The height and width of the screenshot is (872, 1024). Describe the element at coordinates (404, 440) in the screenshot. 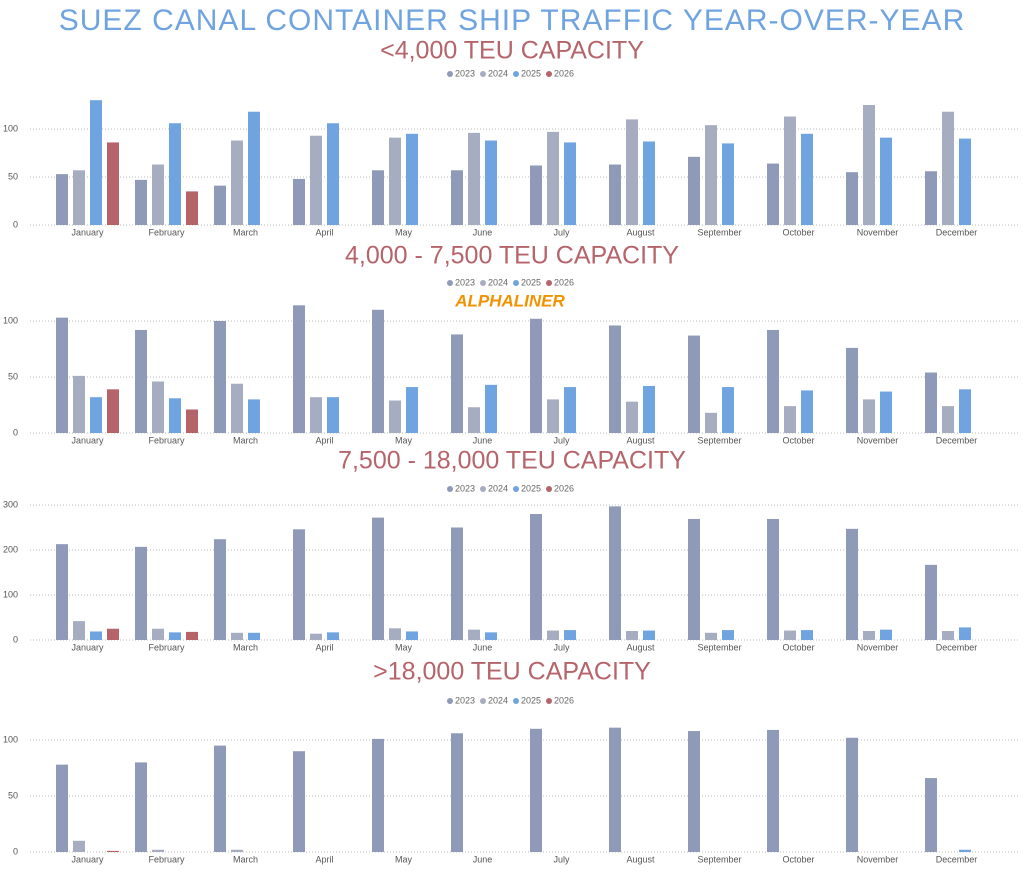

I see `x-tick-label: May` at that location.